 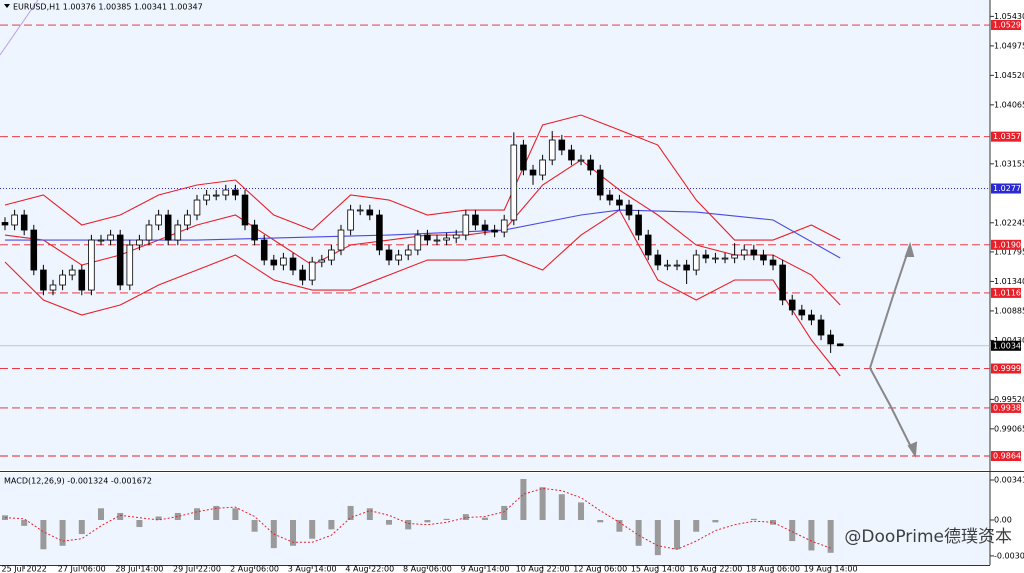 What do you see at coordinates (485, 569) in the screenshot?
I see `x-tick-label: 9 Aug 14:00` at bounding box center [485, 569].